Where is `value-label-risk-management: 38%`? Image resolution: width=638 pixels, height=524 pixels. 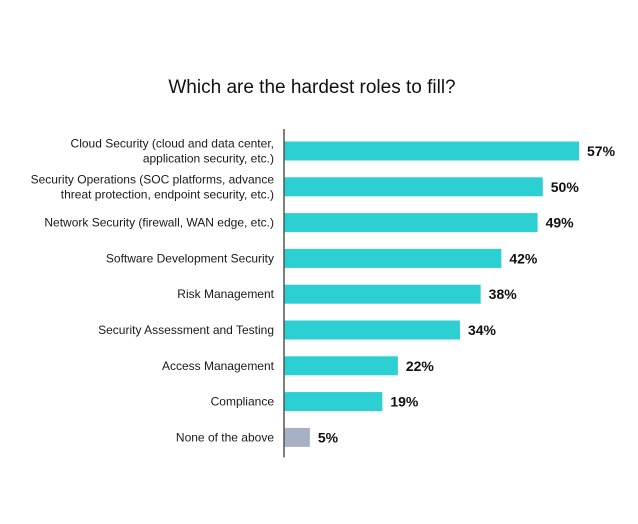 value-label-risk-management: 38% is located at coordinates (503, 294).